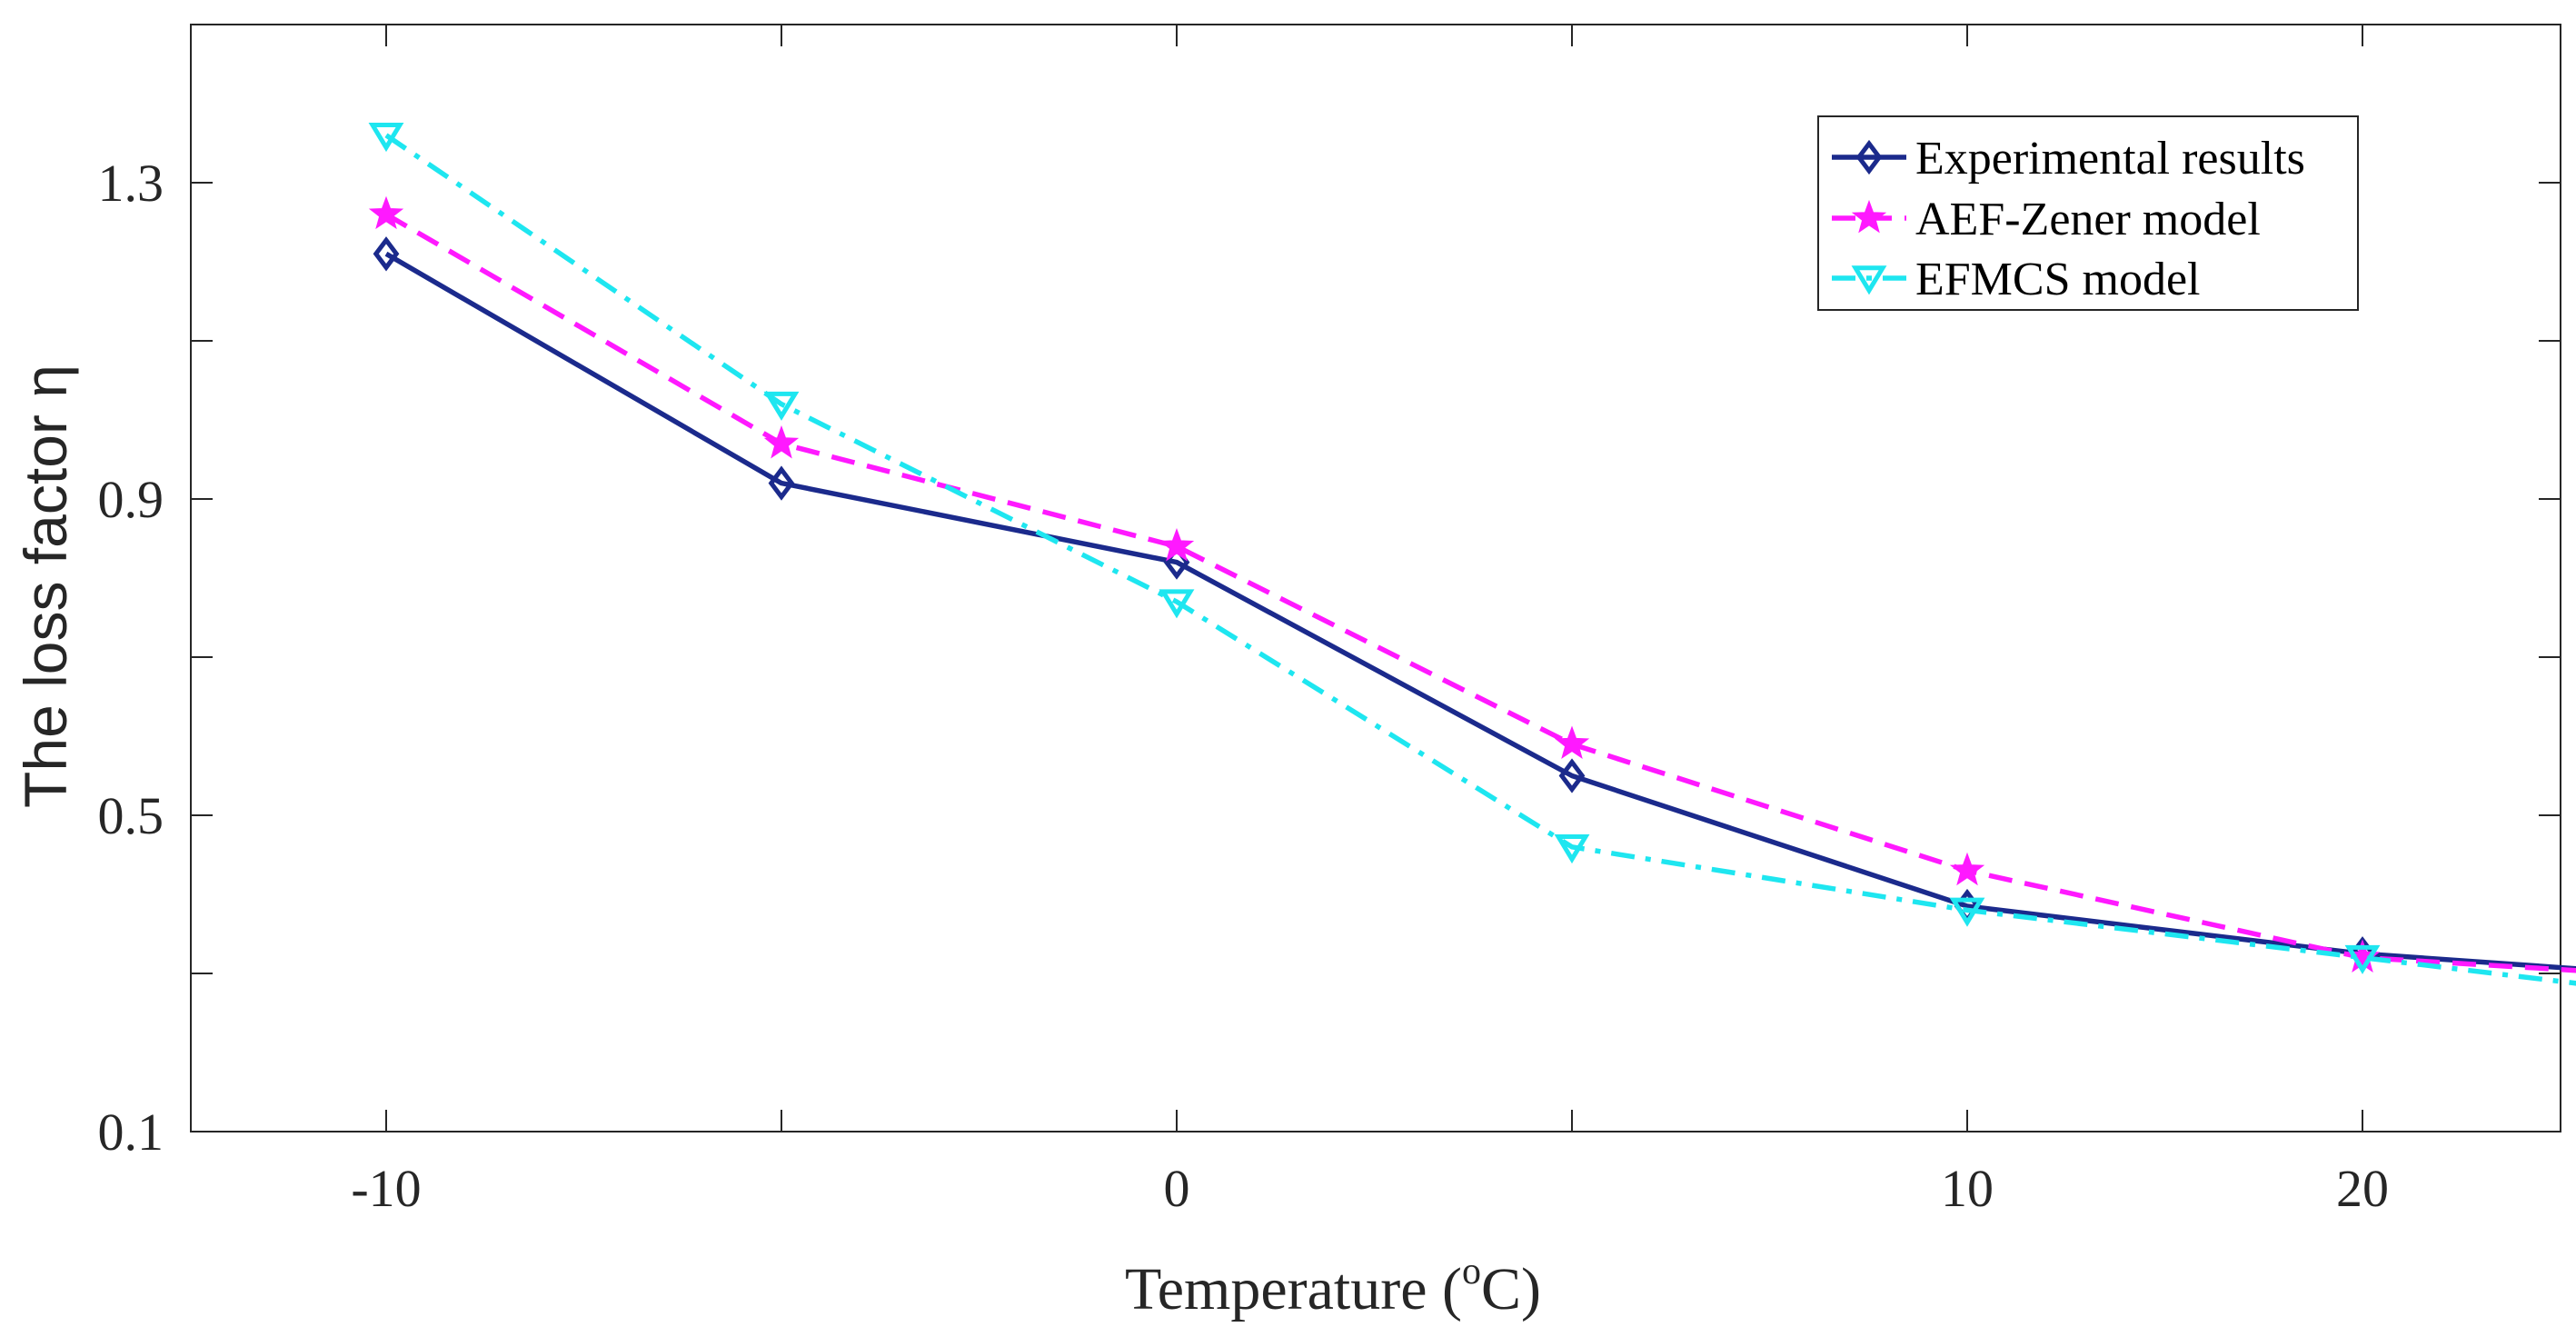 The width and height of the screenshot is (2576, 1337). I want to click on legend-label: AEF-Zener model, so click(2088, 219).